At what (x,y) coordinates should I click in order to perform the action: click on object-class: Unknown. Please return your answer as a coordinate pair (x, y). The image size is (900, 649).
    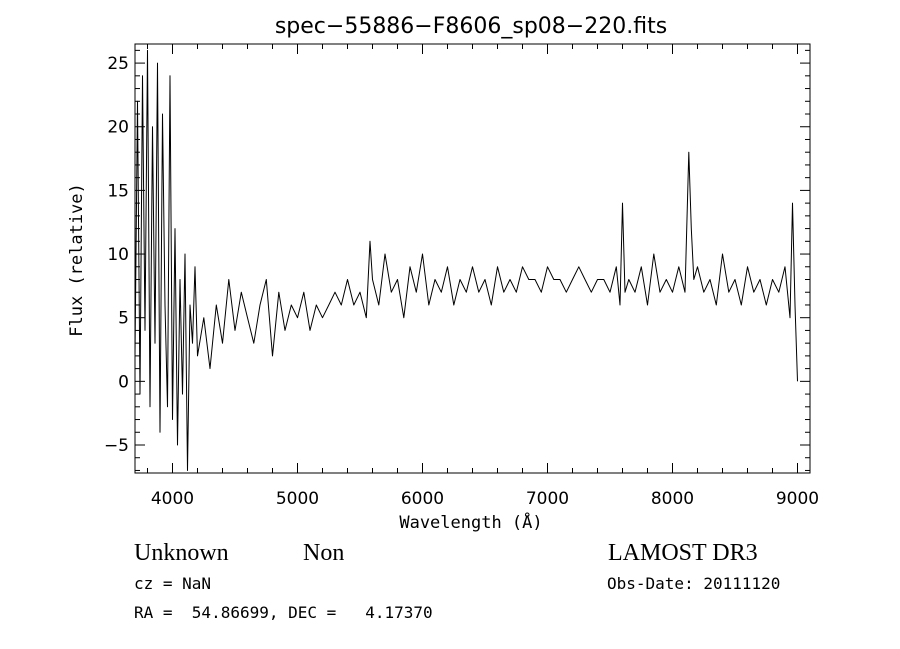
    Looking at the image, I should click on (181, 553).